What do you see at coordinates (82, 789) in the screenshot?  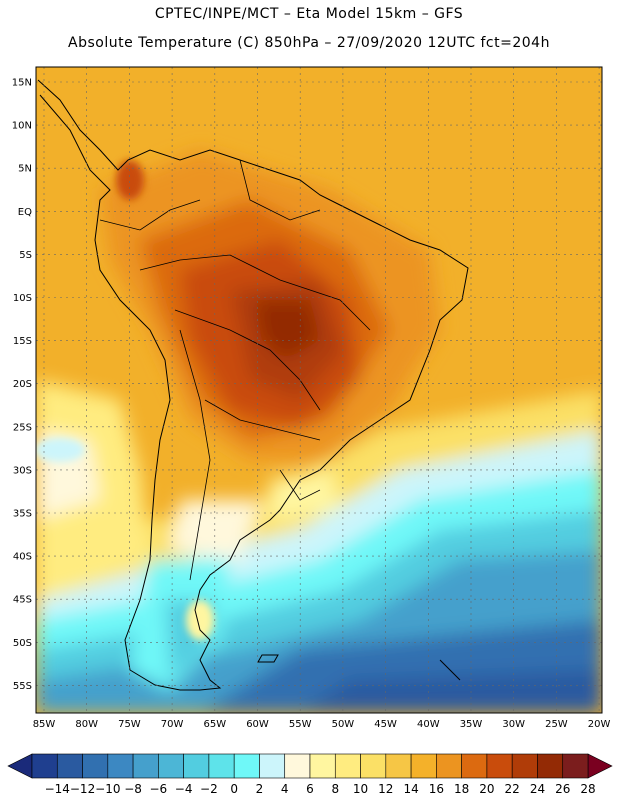 I see `colorbar-label: −12` at bounding box center [82, 789].